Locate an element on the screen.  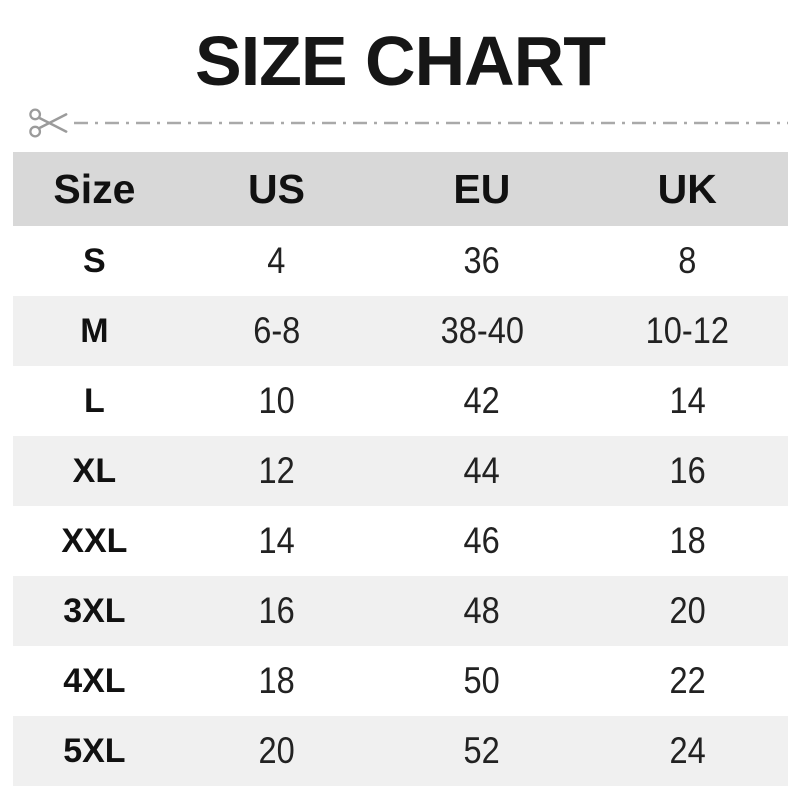
eu-number: 44 is located at coordinates (481, 470).